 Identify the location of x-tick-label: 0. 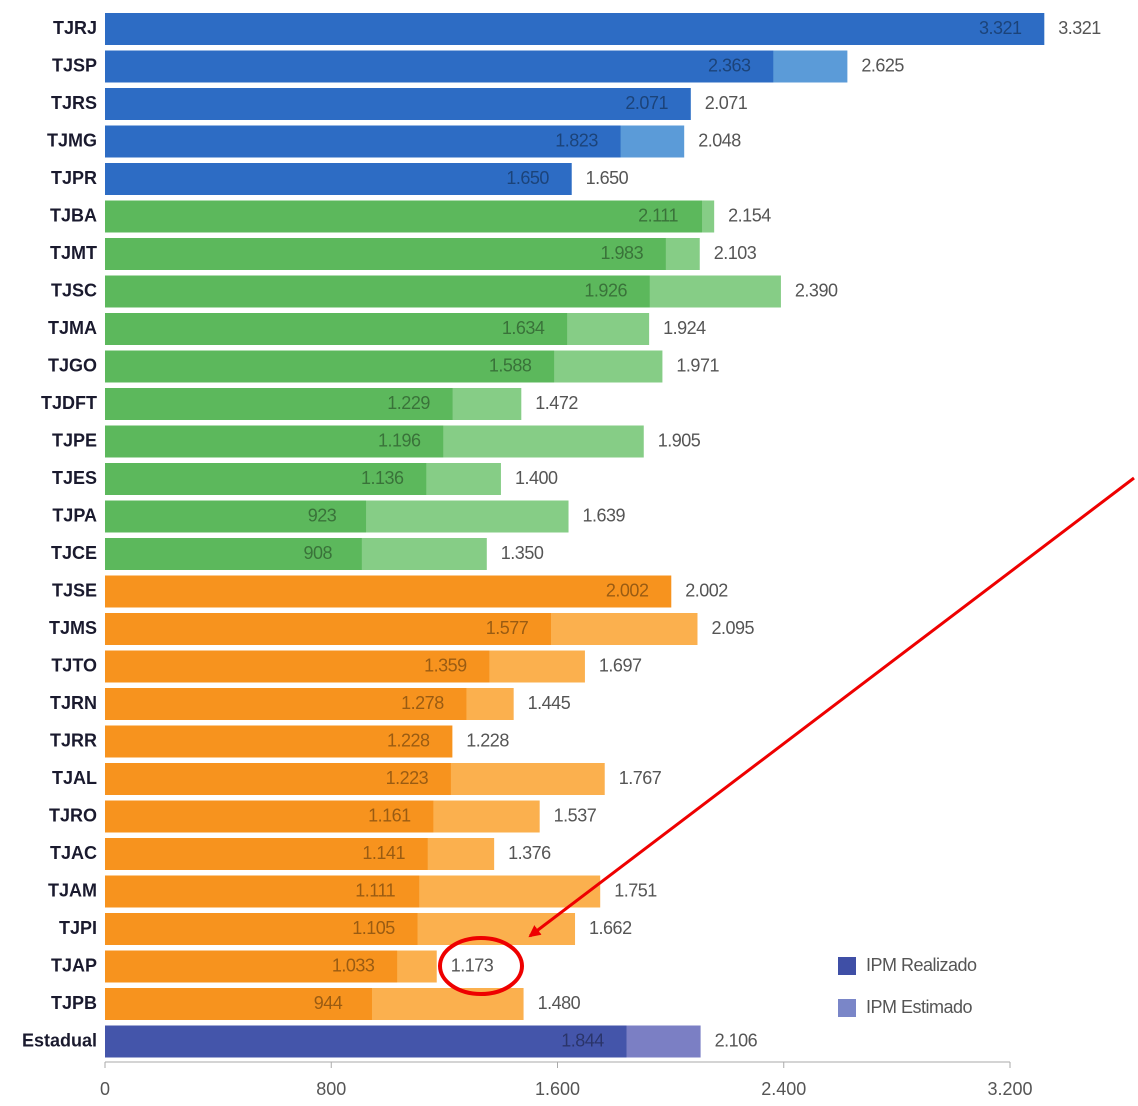
(105, 1089).